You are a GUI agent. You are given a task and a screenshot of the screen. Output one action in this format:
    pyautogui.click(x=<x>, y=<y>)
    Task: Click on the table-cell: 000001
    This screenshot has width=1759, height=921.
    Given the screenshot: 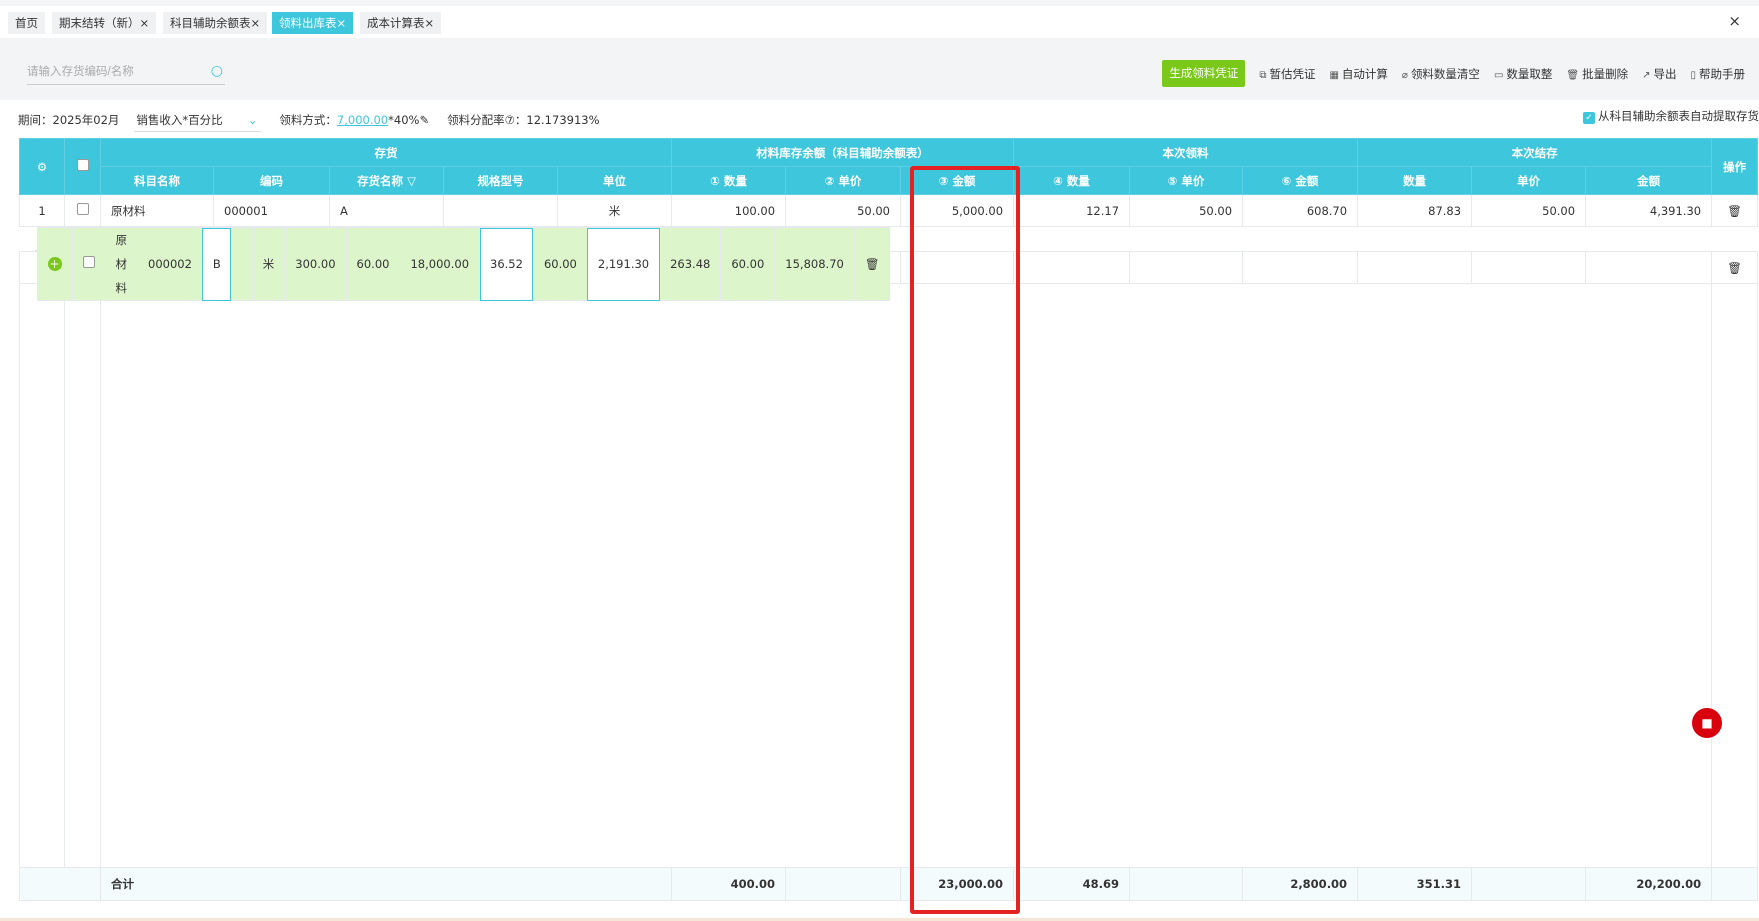 What is the action you would take?
    pyautogui.click(x=271, y=210)
    